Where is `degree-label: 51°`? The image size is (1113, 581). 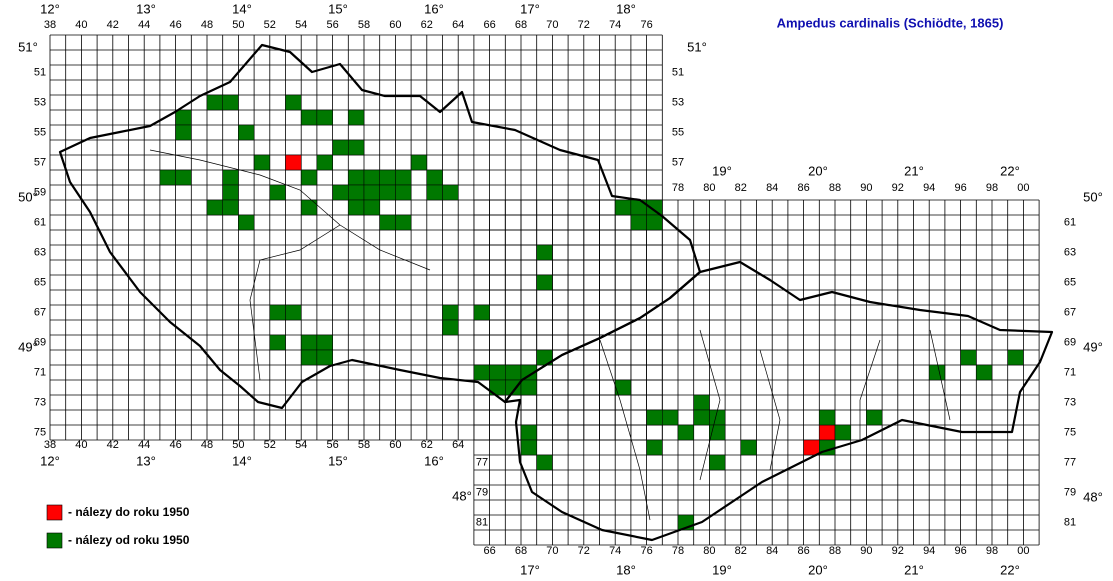 degree-label: 51° is located at coordinates (28, 46).